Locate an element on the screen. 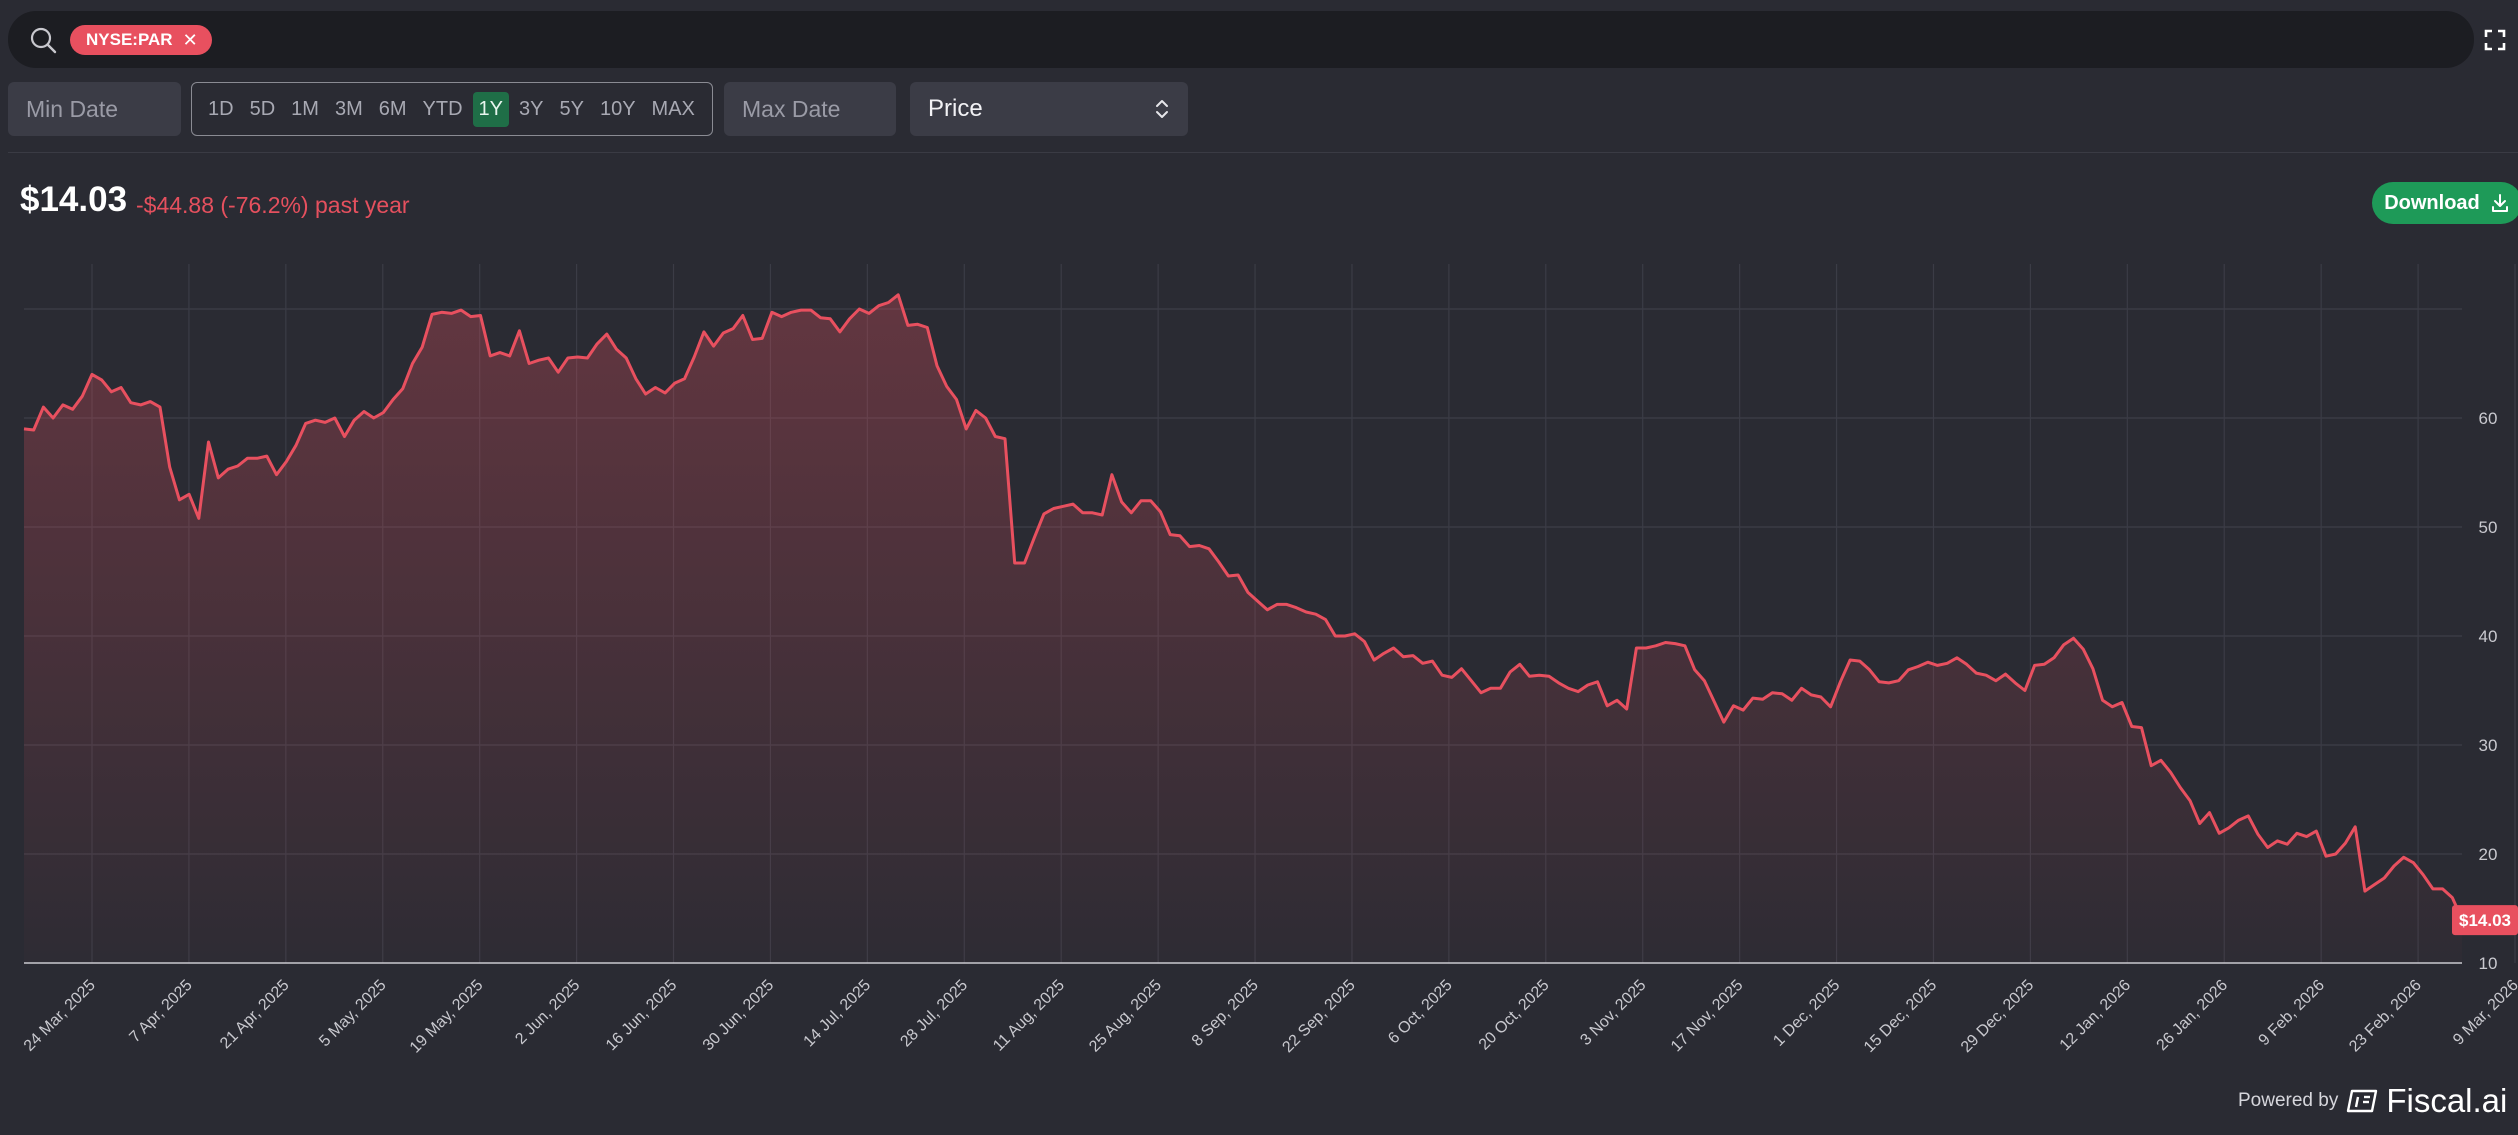  x-tick-label: 24 Mar, 2025 is located at coordinates (60, 1016).